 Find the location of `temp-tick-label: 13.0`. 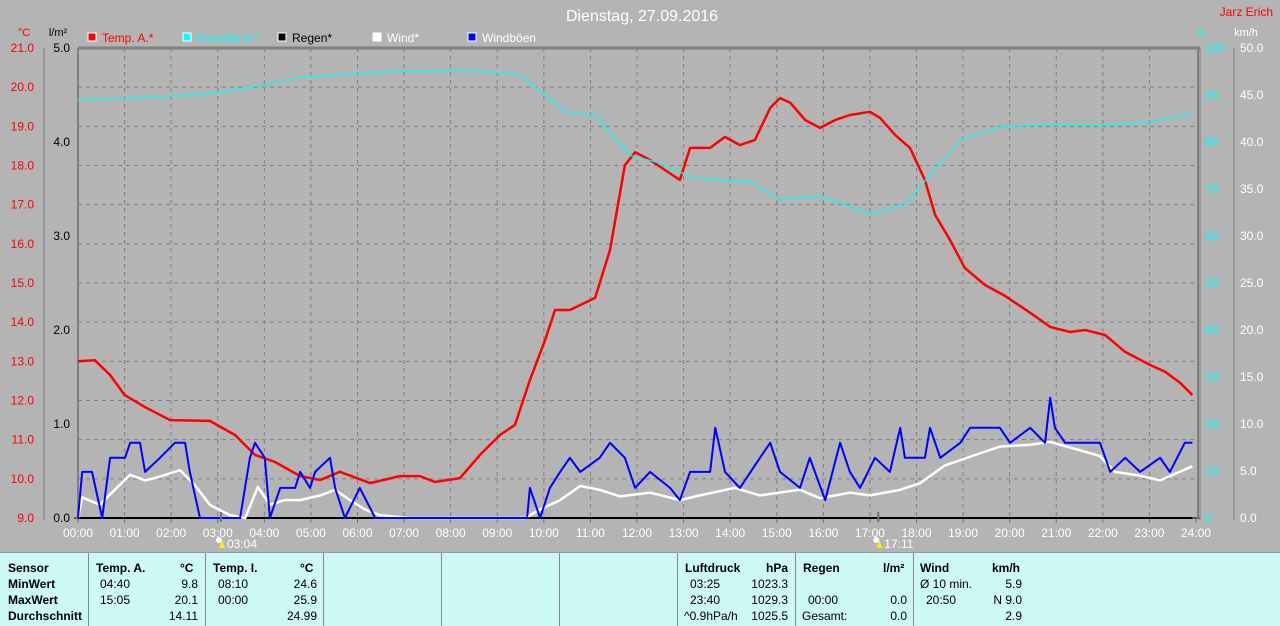

temp-tick-label: 13.0 is located at coordinates (23, 361).